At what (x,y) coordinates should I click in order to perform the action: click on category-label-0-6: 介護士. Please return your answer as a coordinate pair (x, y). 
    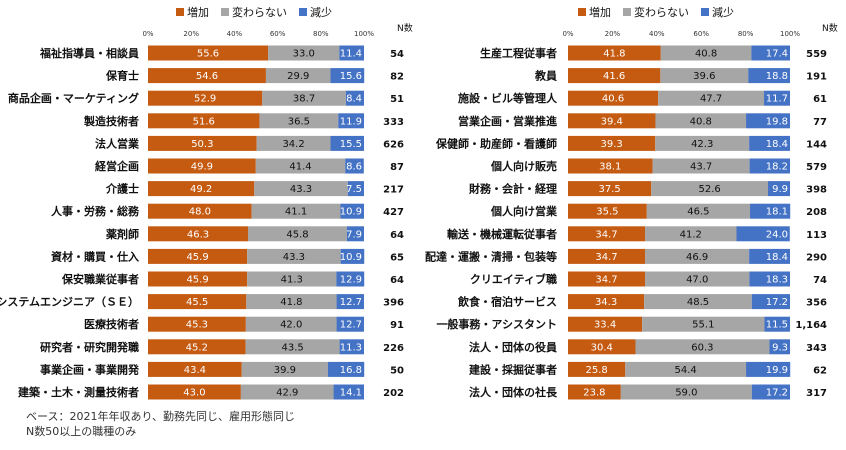
    Looking at the image, I should click on (122, 189).